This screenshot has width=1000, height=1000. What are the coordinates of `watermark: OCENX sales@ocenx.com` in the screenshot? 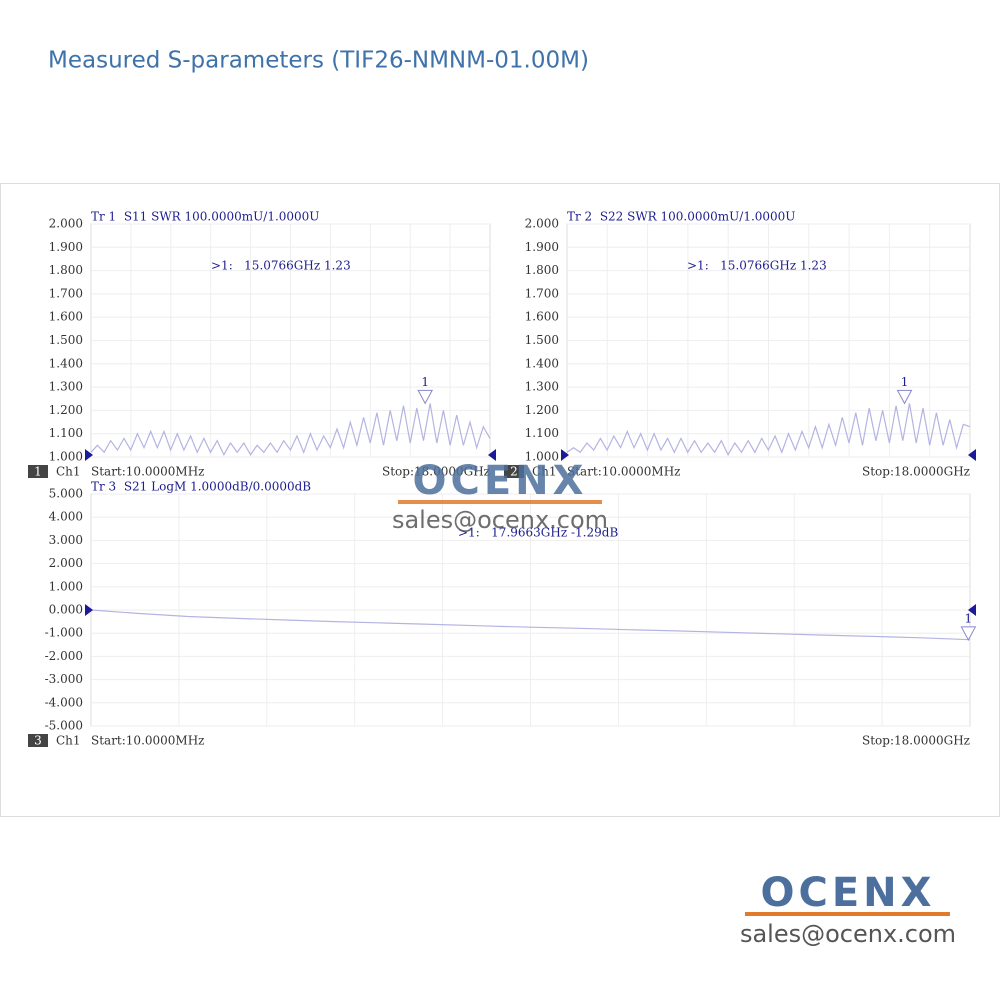 It's located at (500, 496).